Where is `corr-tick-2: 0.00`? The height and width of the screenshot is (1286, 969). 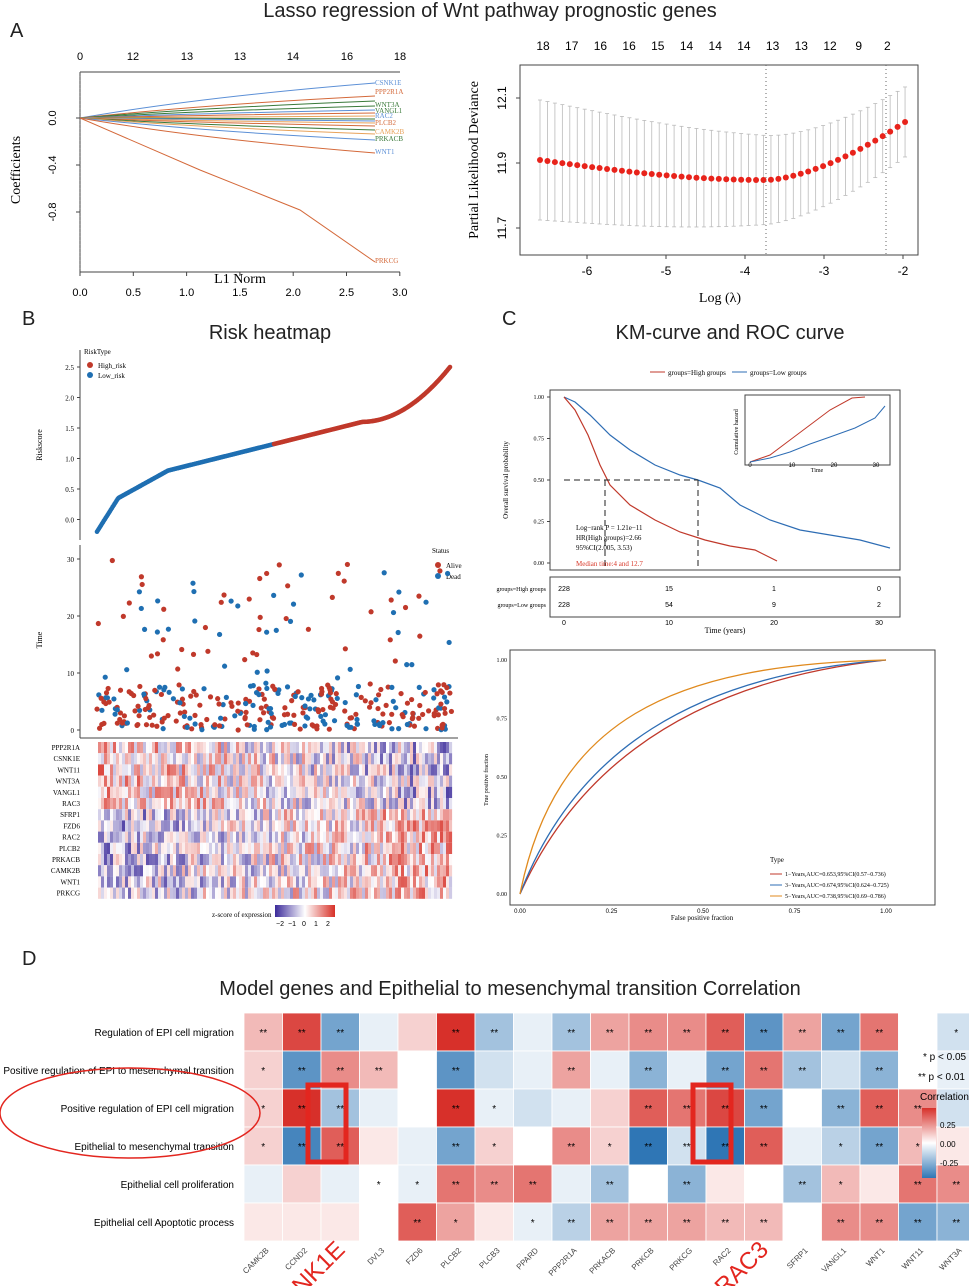
corr-tick-2: 0.00 is located at coordinates (948, 1144).